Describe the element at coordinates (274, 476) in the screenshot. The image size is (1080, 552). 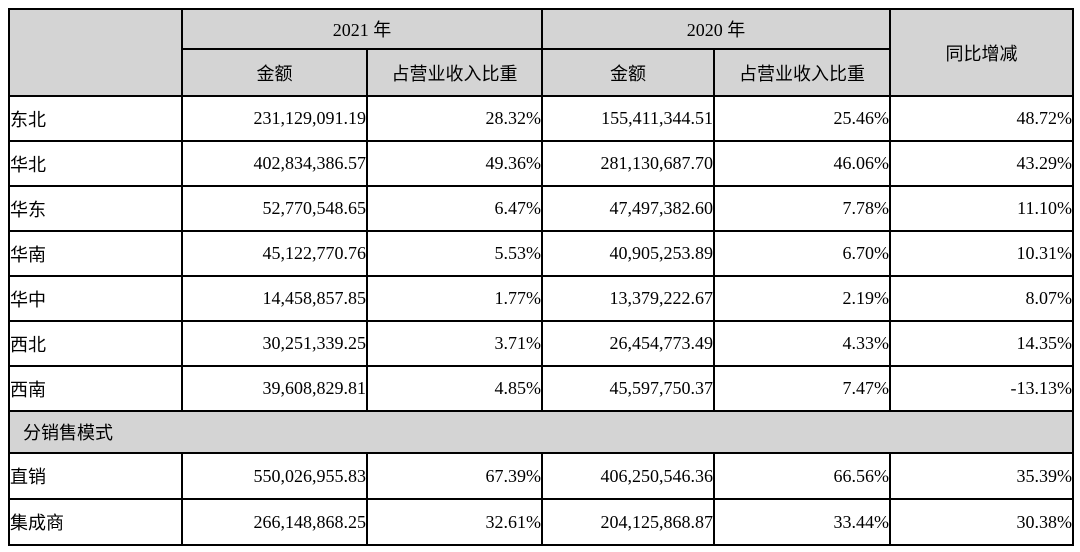
I see `amount-2021-cell: 550,026,955.83` at that location.